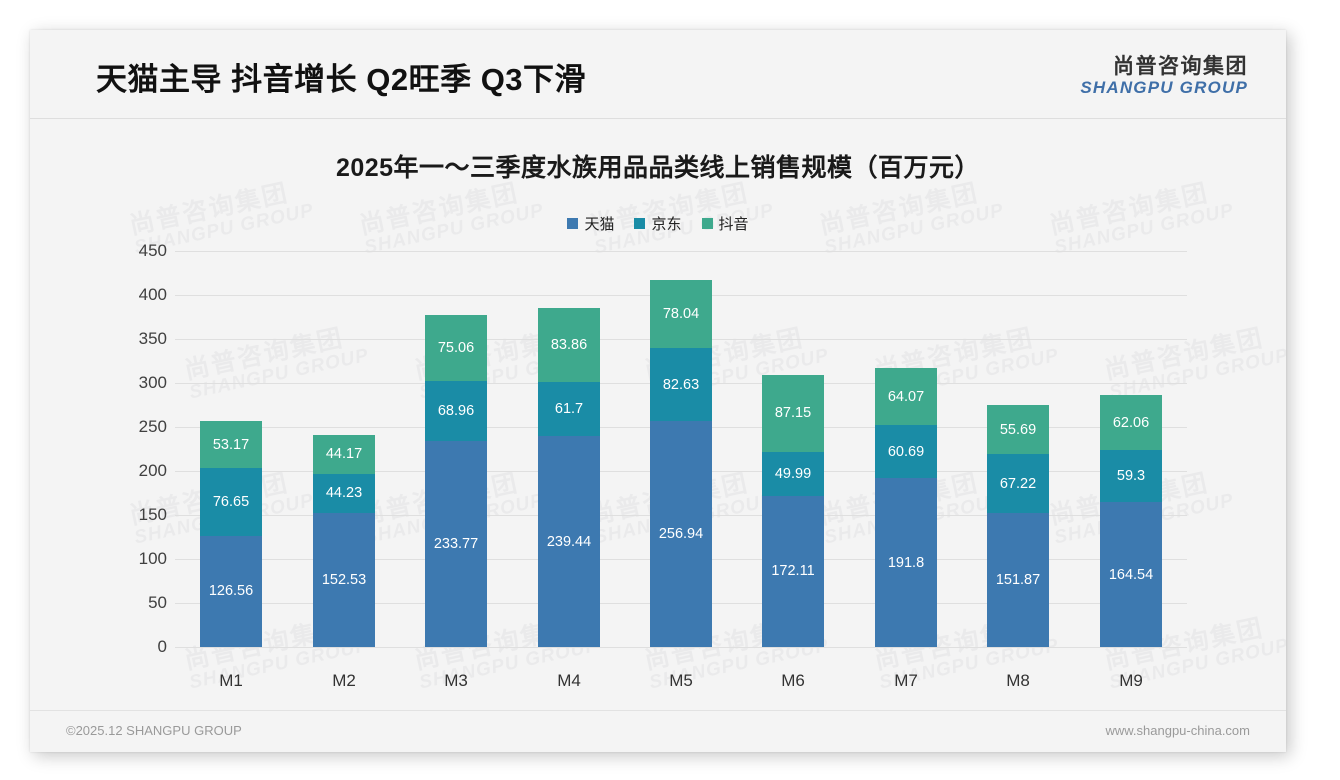 Image resolution: width=1340 pixels, height=780 pixels. I want to click on legend-item-label: 京东, so click(666, 224).